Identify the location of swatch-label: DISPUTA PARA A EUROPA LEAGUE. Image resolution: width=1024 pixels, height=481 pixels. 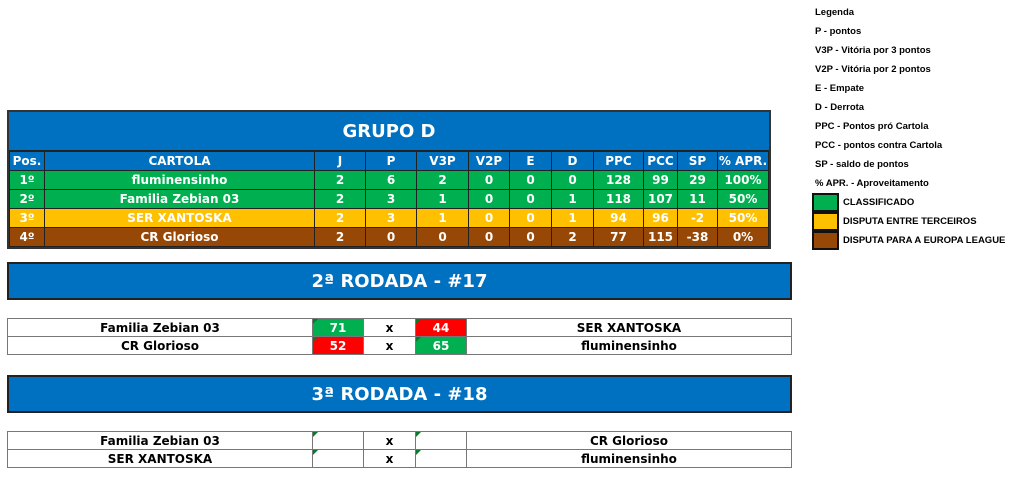
(924, 240).